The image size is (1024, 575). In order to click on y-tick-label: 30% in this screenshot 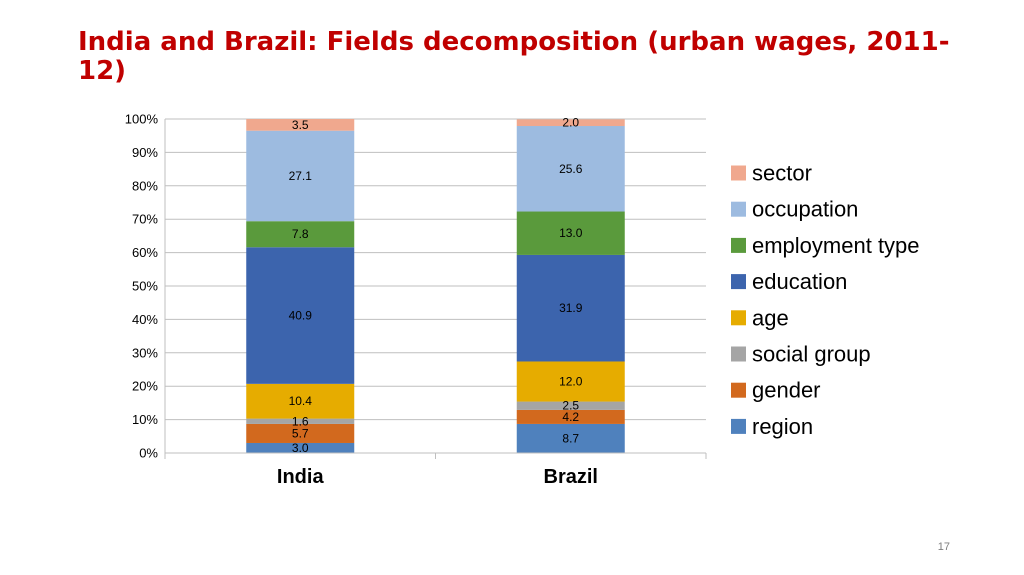, I will do `click(145, 352)`.